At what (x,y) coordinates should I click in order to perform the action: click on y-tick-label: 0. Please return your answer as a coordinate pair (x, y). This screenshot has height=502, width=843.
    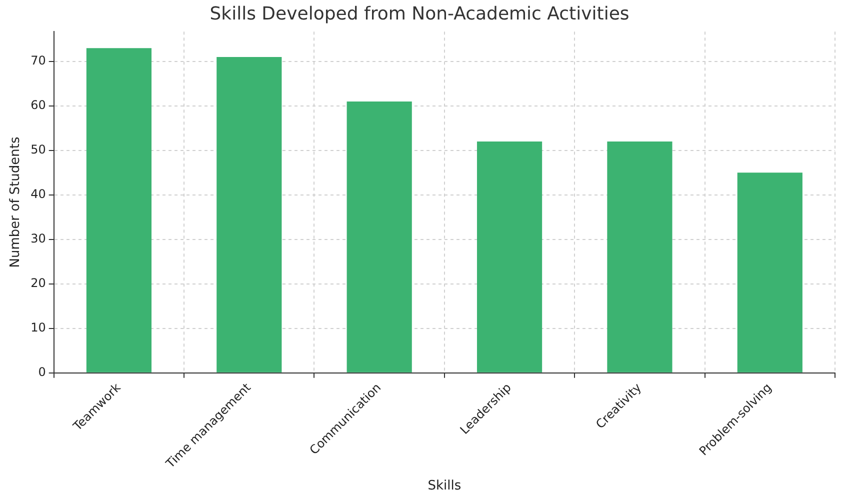
    Looking at the image, I should click on (42, 372).